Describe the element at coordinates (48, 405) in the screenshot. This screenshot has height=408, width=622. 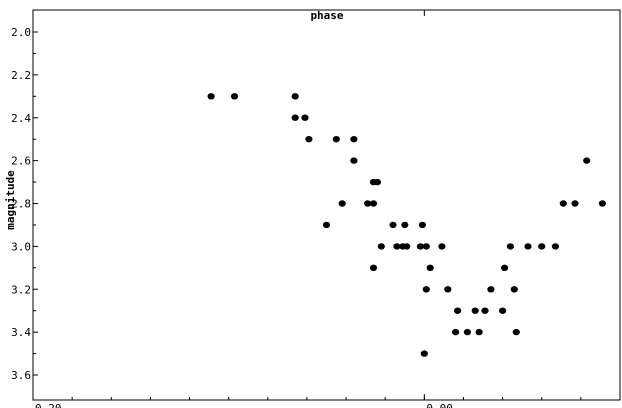
I see `x-tick-label: 0.20` at that location.